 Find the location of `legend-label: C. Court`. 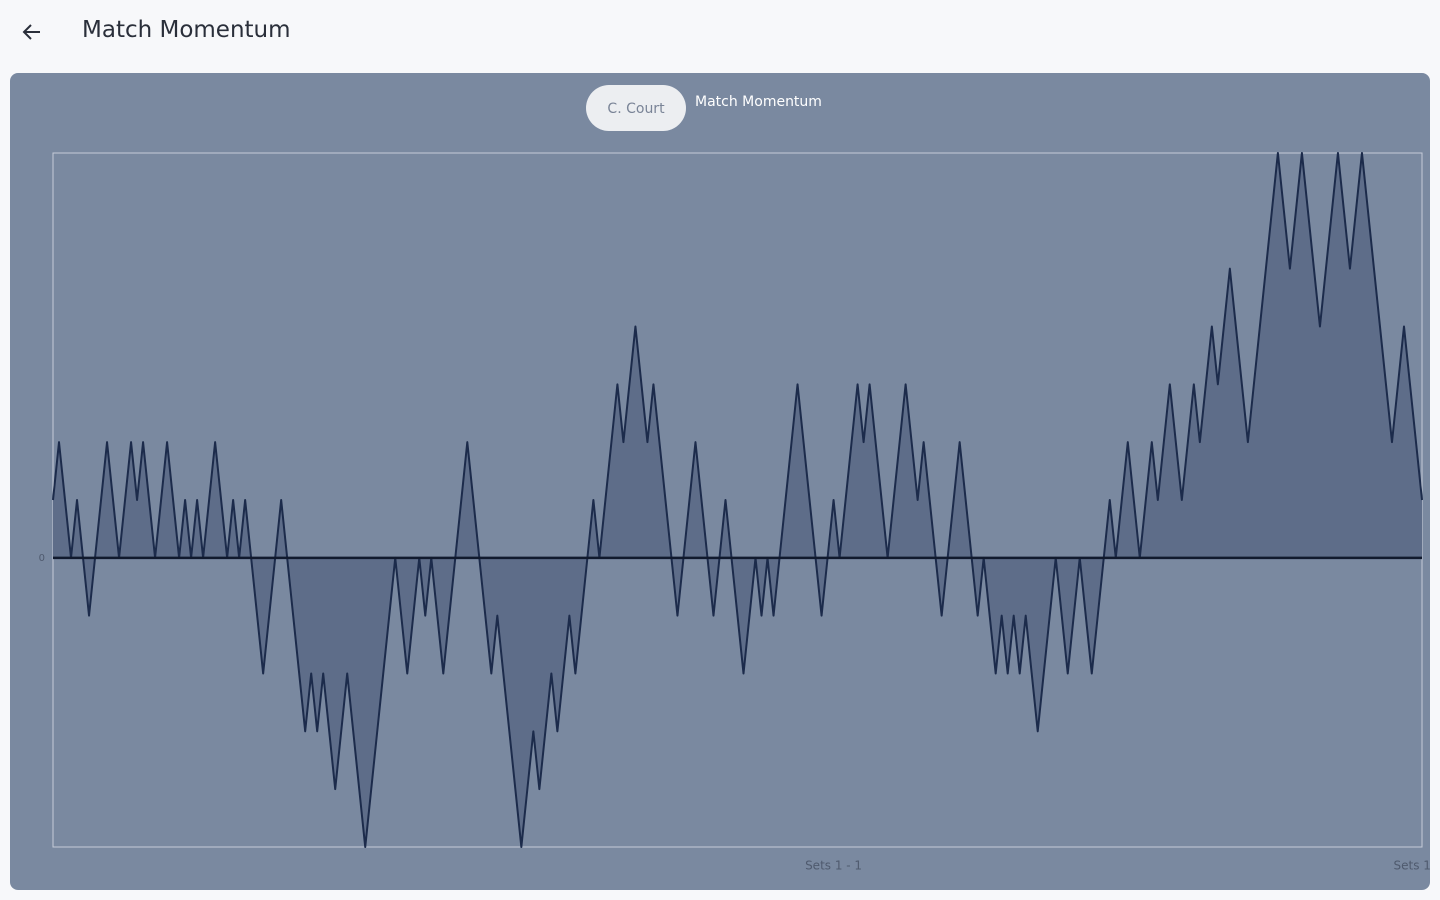

legend-label: C. Court is located at coordinates (636, 109).